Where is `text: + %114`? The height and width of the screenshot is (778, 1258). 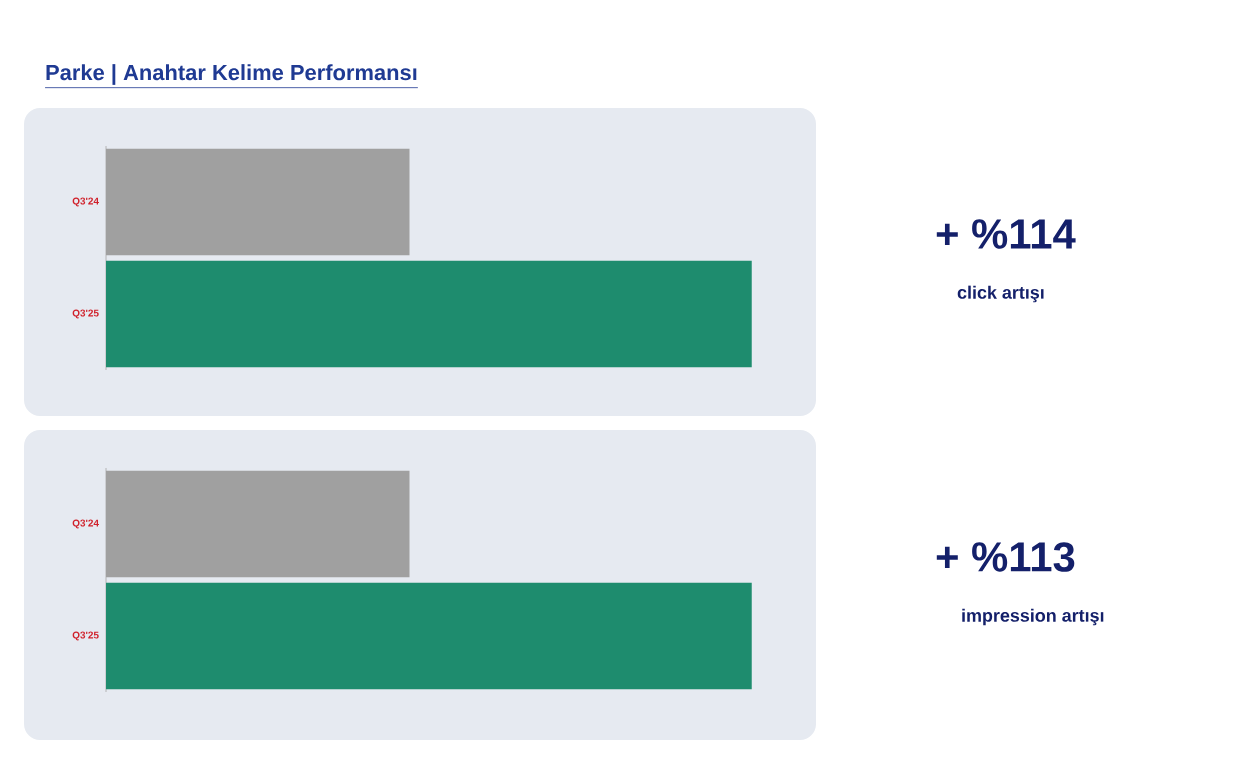
text: + %114 is located at coordinates (1006, 234).